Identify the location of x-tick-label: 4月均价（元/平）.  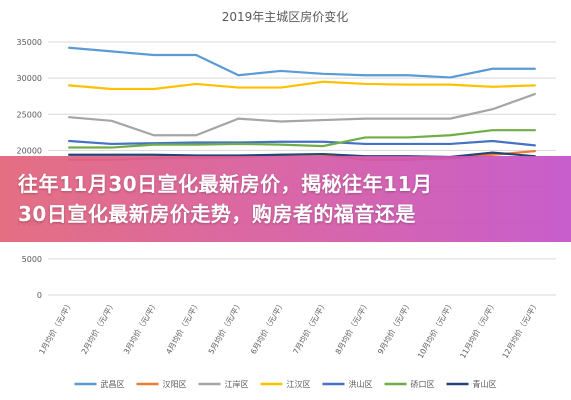
(182, 327).